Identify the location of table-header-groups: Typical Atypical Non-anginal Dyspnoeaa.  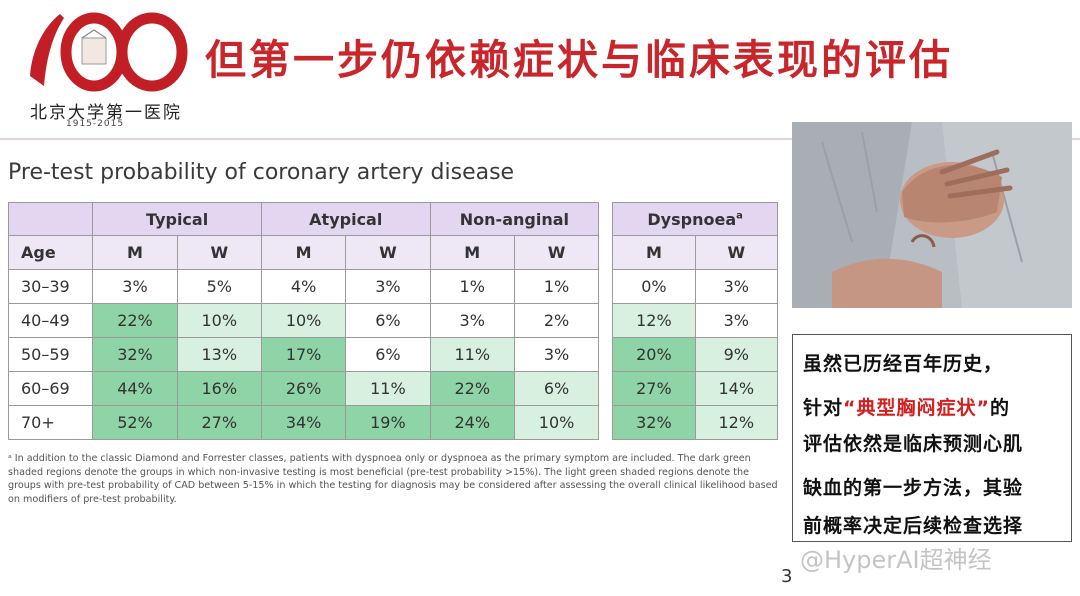
(392, 219).